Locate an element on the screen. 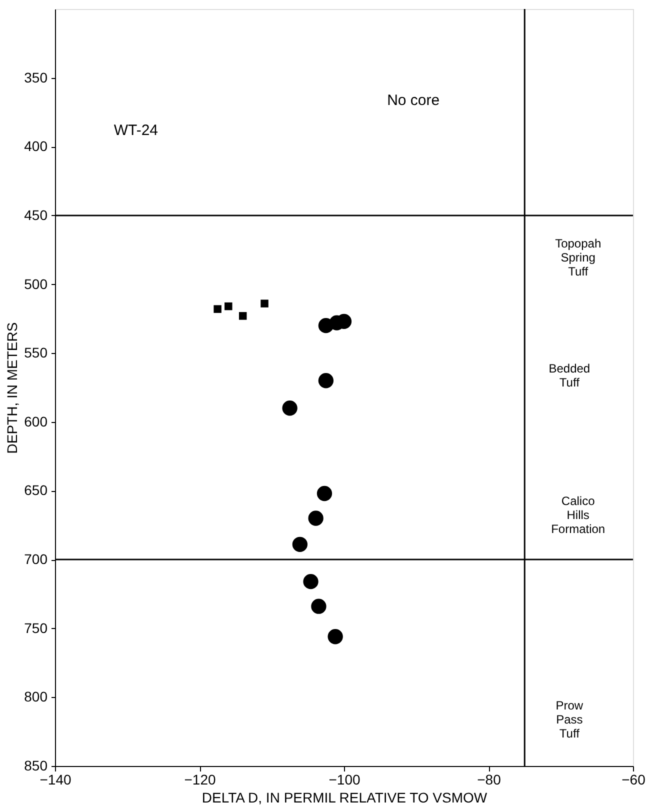  y-tick-label: 750 is located at coordinates (36, 628).